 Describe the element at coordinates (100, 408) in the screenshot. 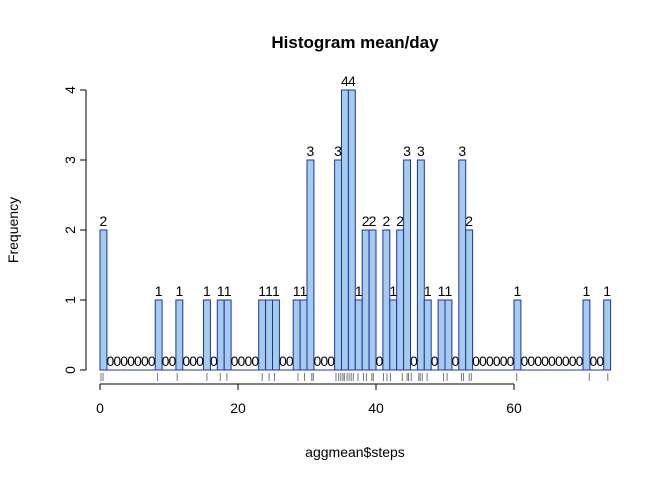

I see `x-tick-label: 0` at that location.